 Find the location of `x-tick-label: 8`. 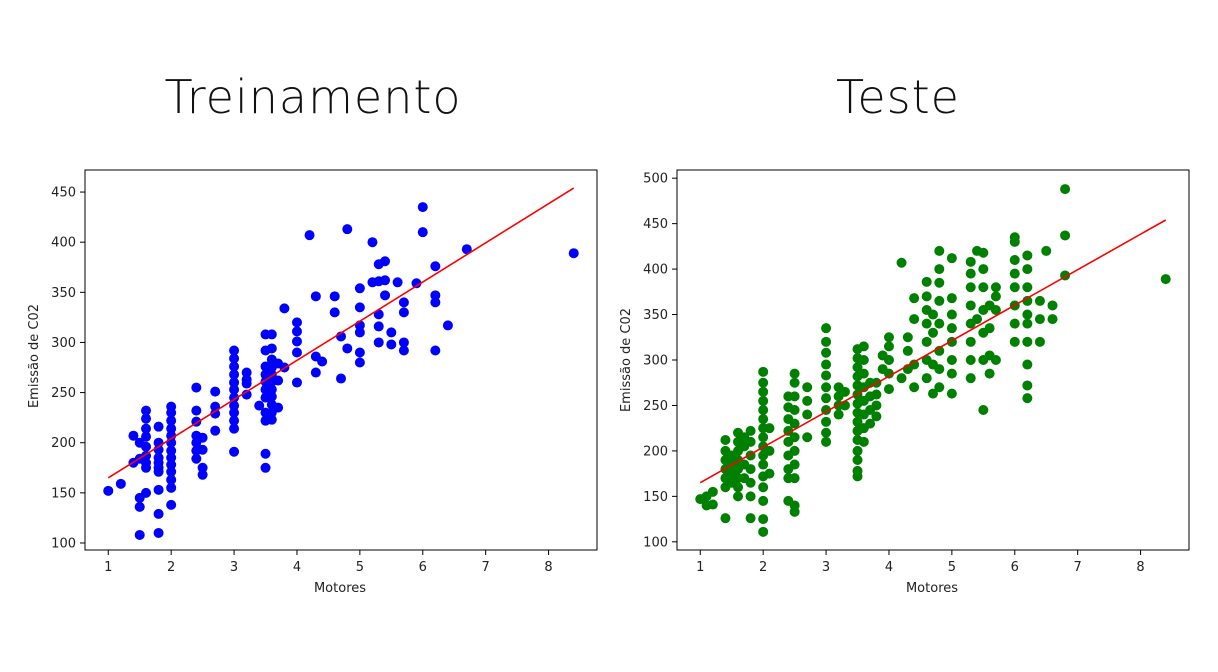

x-tick-label: 8 is located at coordinates (548, 567).